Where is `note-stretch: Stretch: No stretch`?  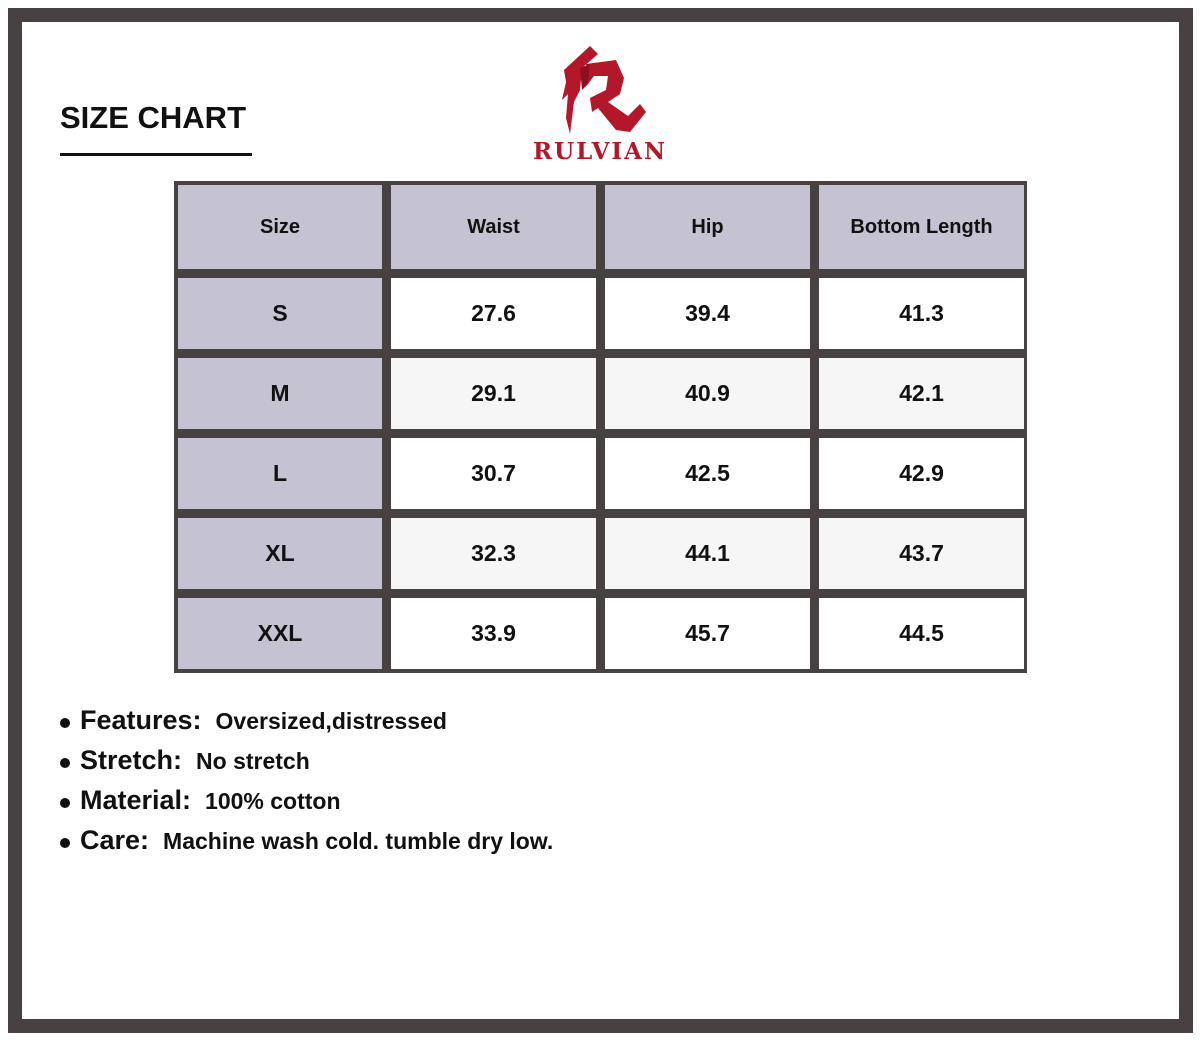
note-stretch: Stretch: No stretch is located at coordinates (306, 765).